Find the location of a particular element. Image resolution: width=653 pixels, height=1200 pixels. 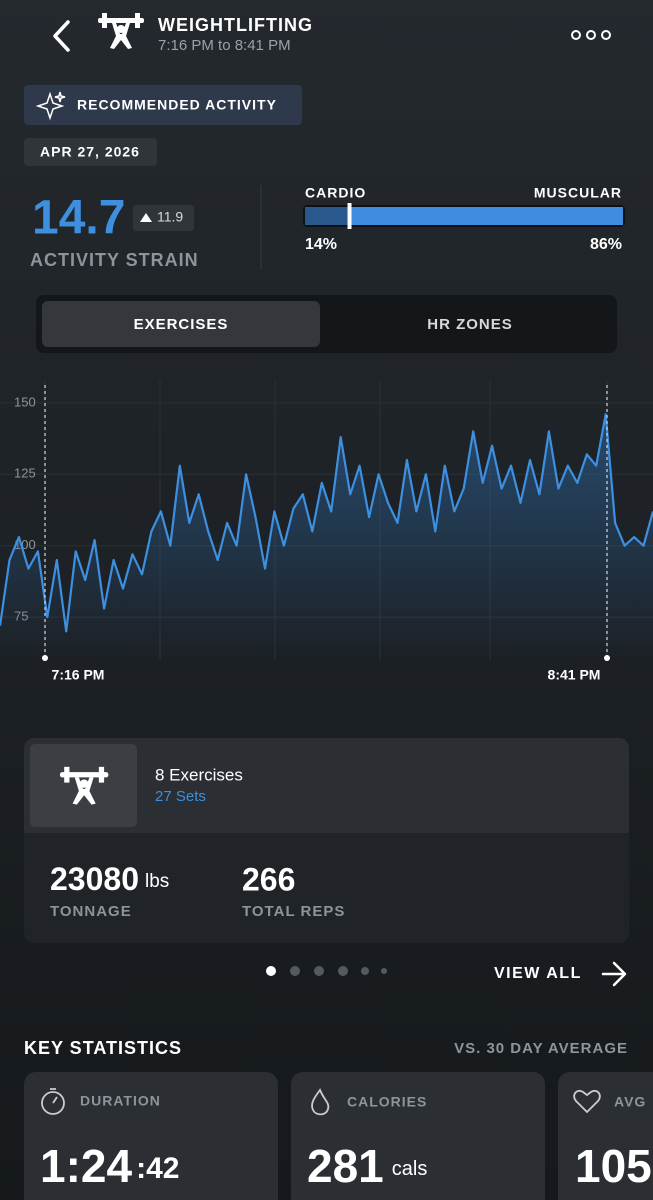

key-stats-title: KEY STATISTICS is located at coordinates (103, 1048).